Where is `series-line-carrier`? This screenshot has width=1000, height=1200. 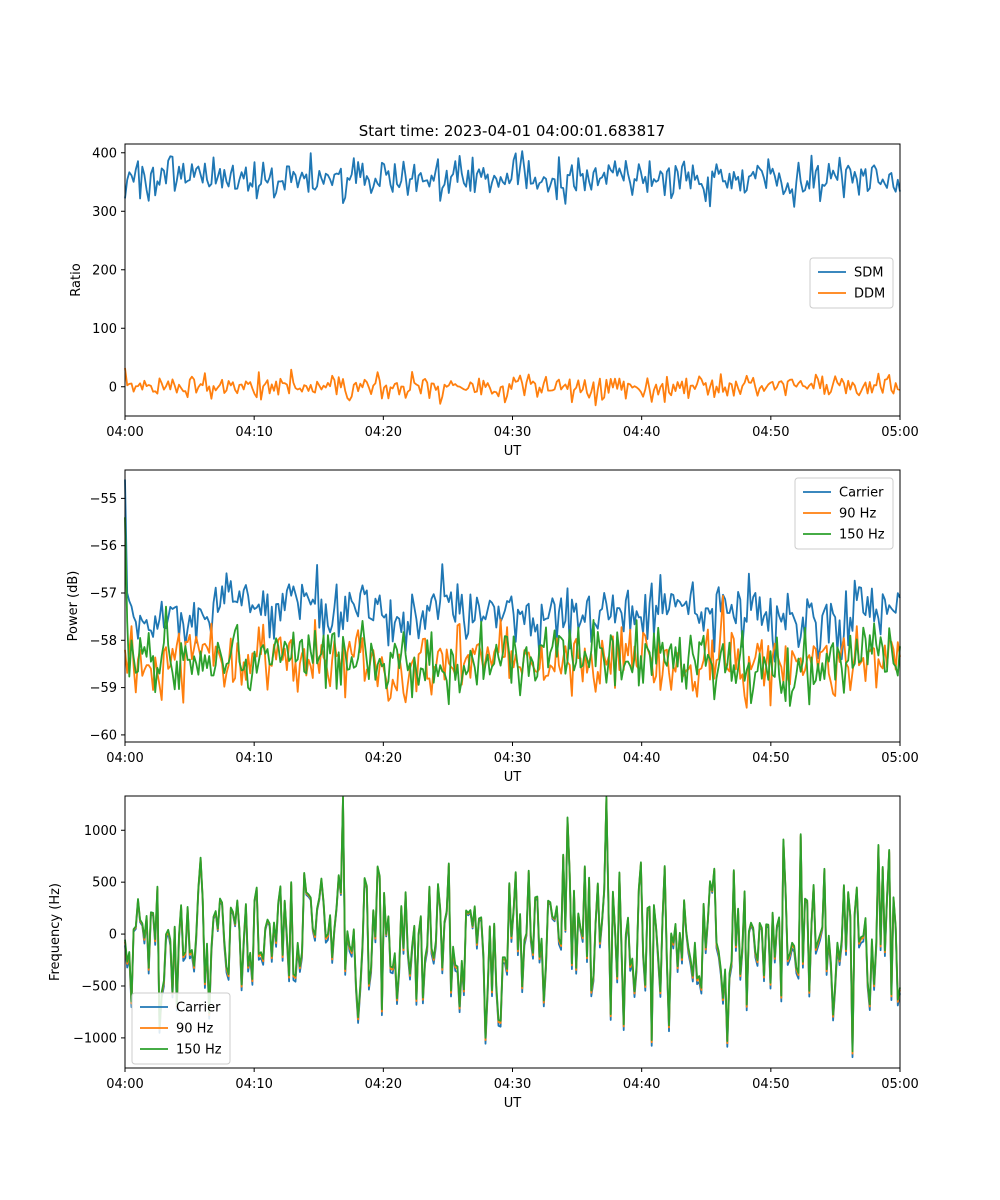
series-line-carrier is located at coordinates (512, 571).